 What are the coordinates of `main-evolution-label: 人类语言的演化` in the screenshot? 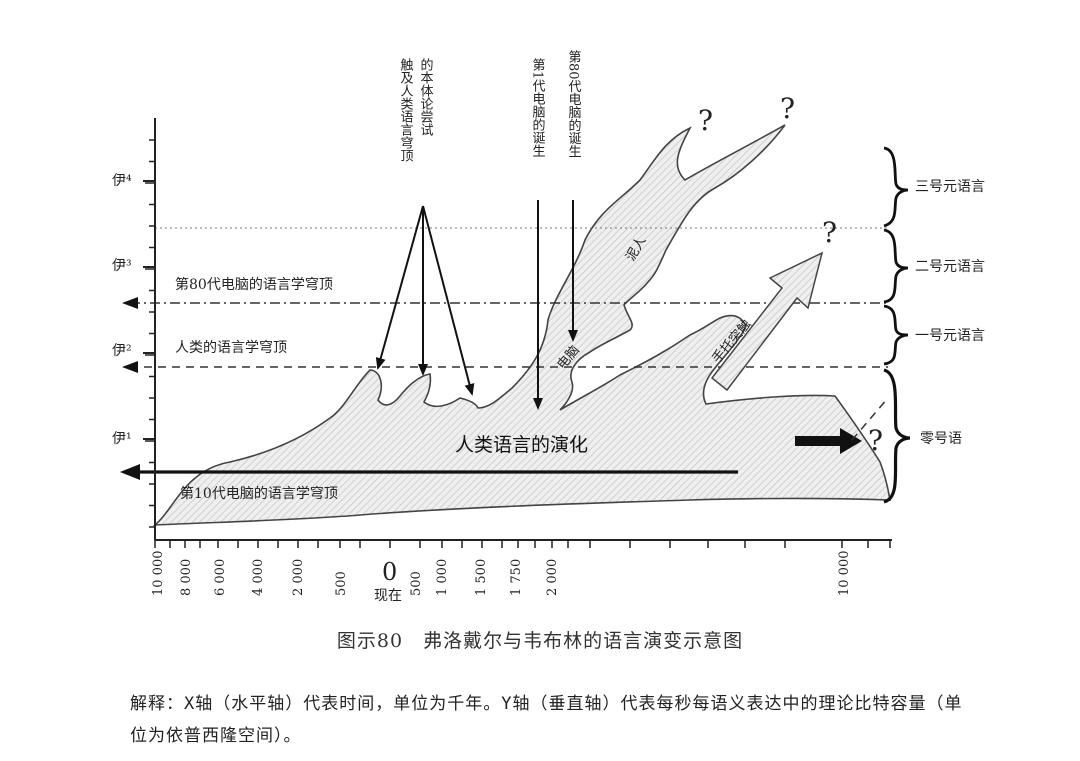 It's located at (521, 445).